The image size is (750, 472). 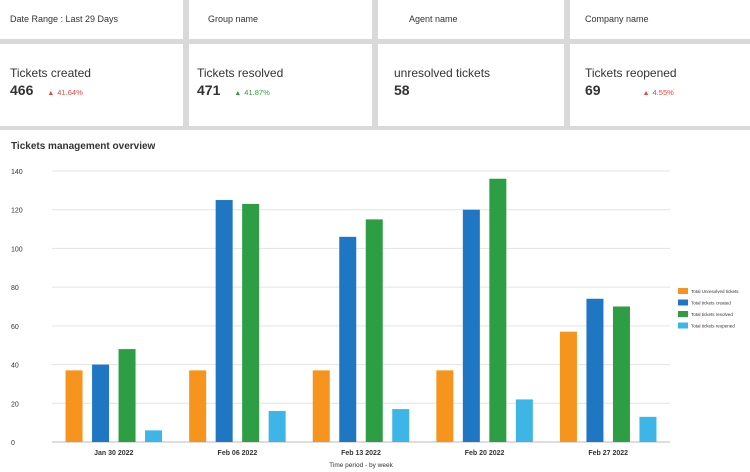 What do you see at coordinates (17, 172) in the screenshot?
I see `y-tick-label: 140` at bounding box center [17, 172].